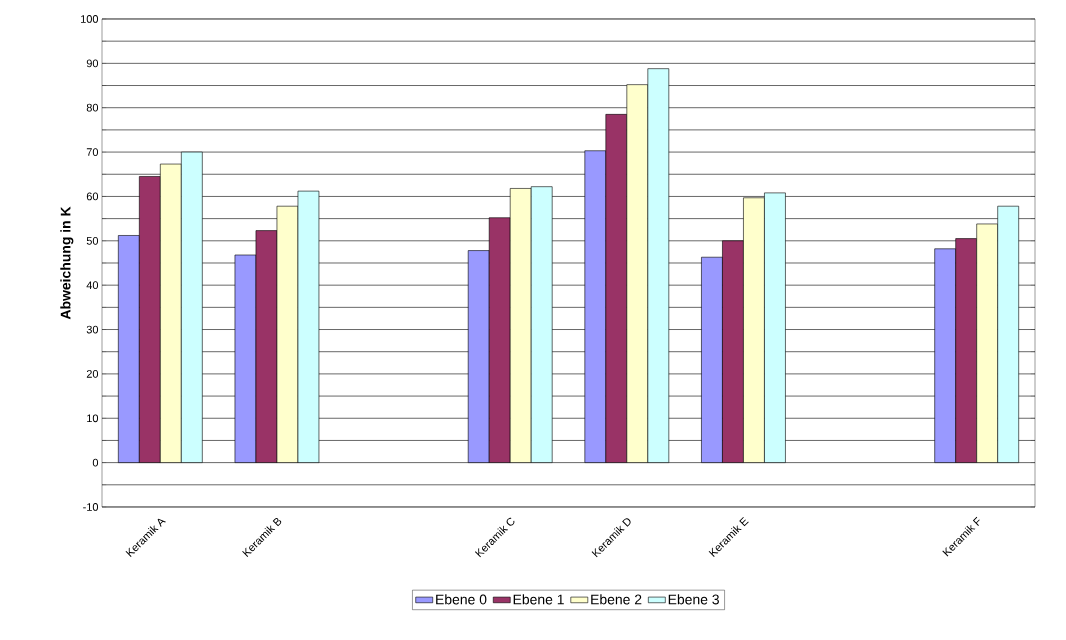 The image size is (1066, 640). I want to click on legend-label: Ebene 0, so click(461, 599).